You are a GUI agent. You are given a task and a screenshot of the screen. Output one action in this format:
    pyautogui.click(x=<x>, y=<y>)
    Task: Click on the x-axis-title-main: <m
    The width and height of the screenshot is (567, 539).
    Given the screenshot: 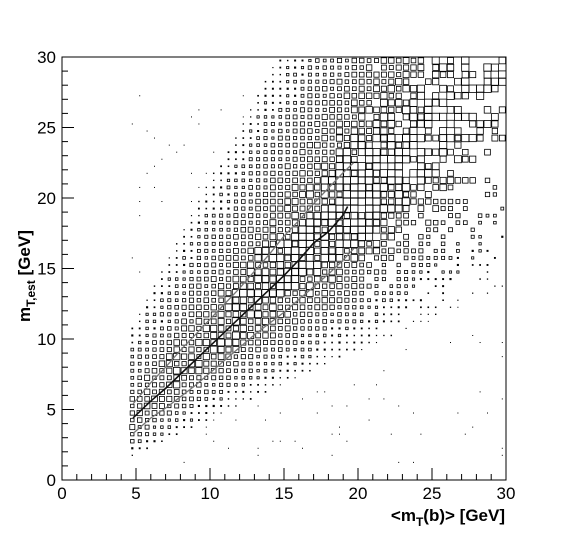 What is the action you would take?
    pyautogui.click(x=403, y=515)
    